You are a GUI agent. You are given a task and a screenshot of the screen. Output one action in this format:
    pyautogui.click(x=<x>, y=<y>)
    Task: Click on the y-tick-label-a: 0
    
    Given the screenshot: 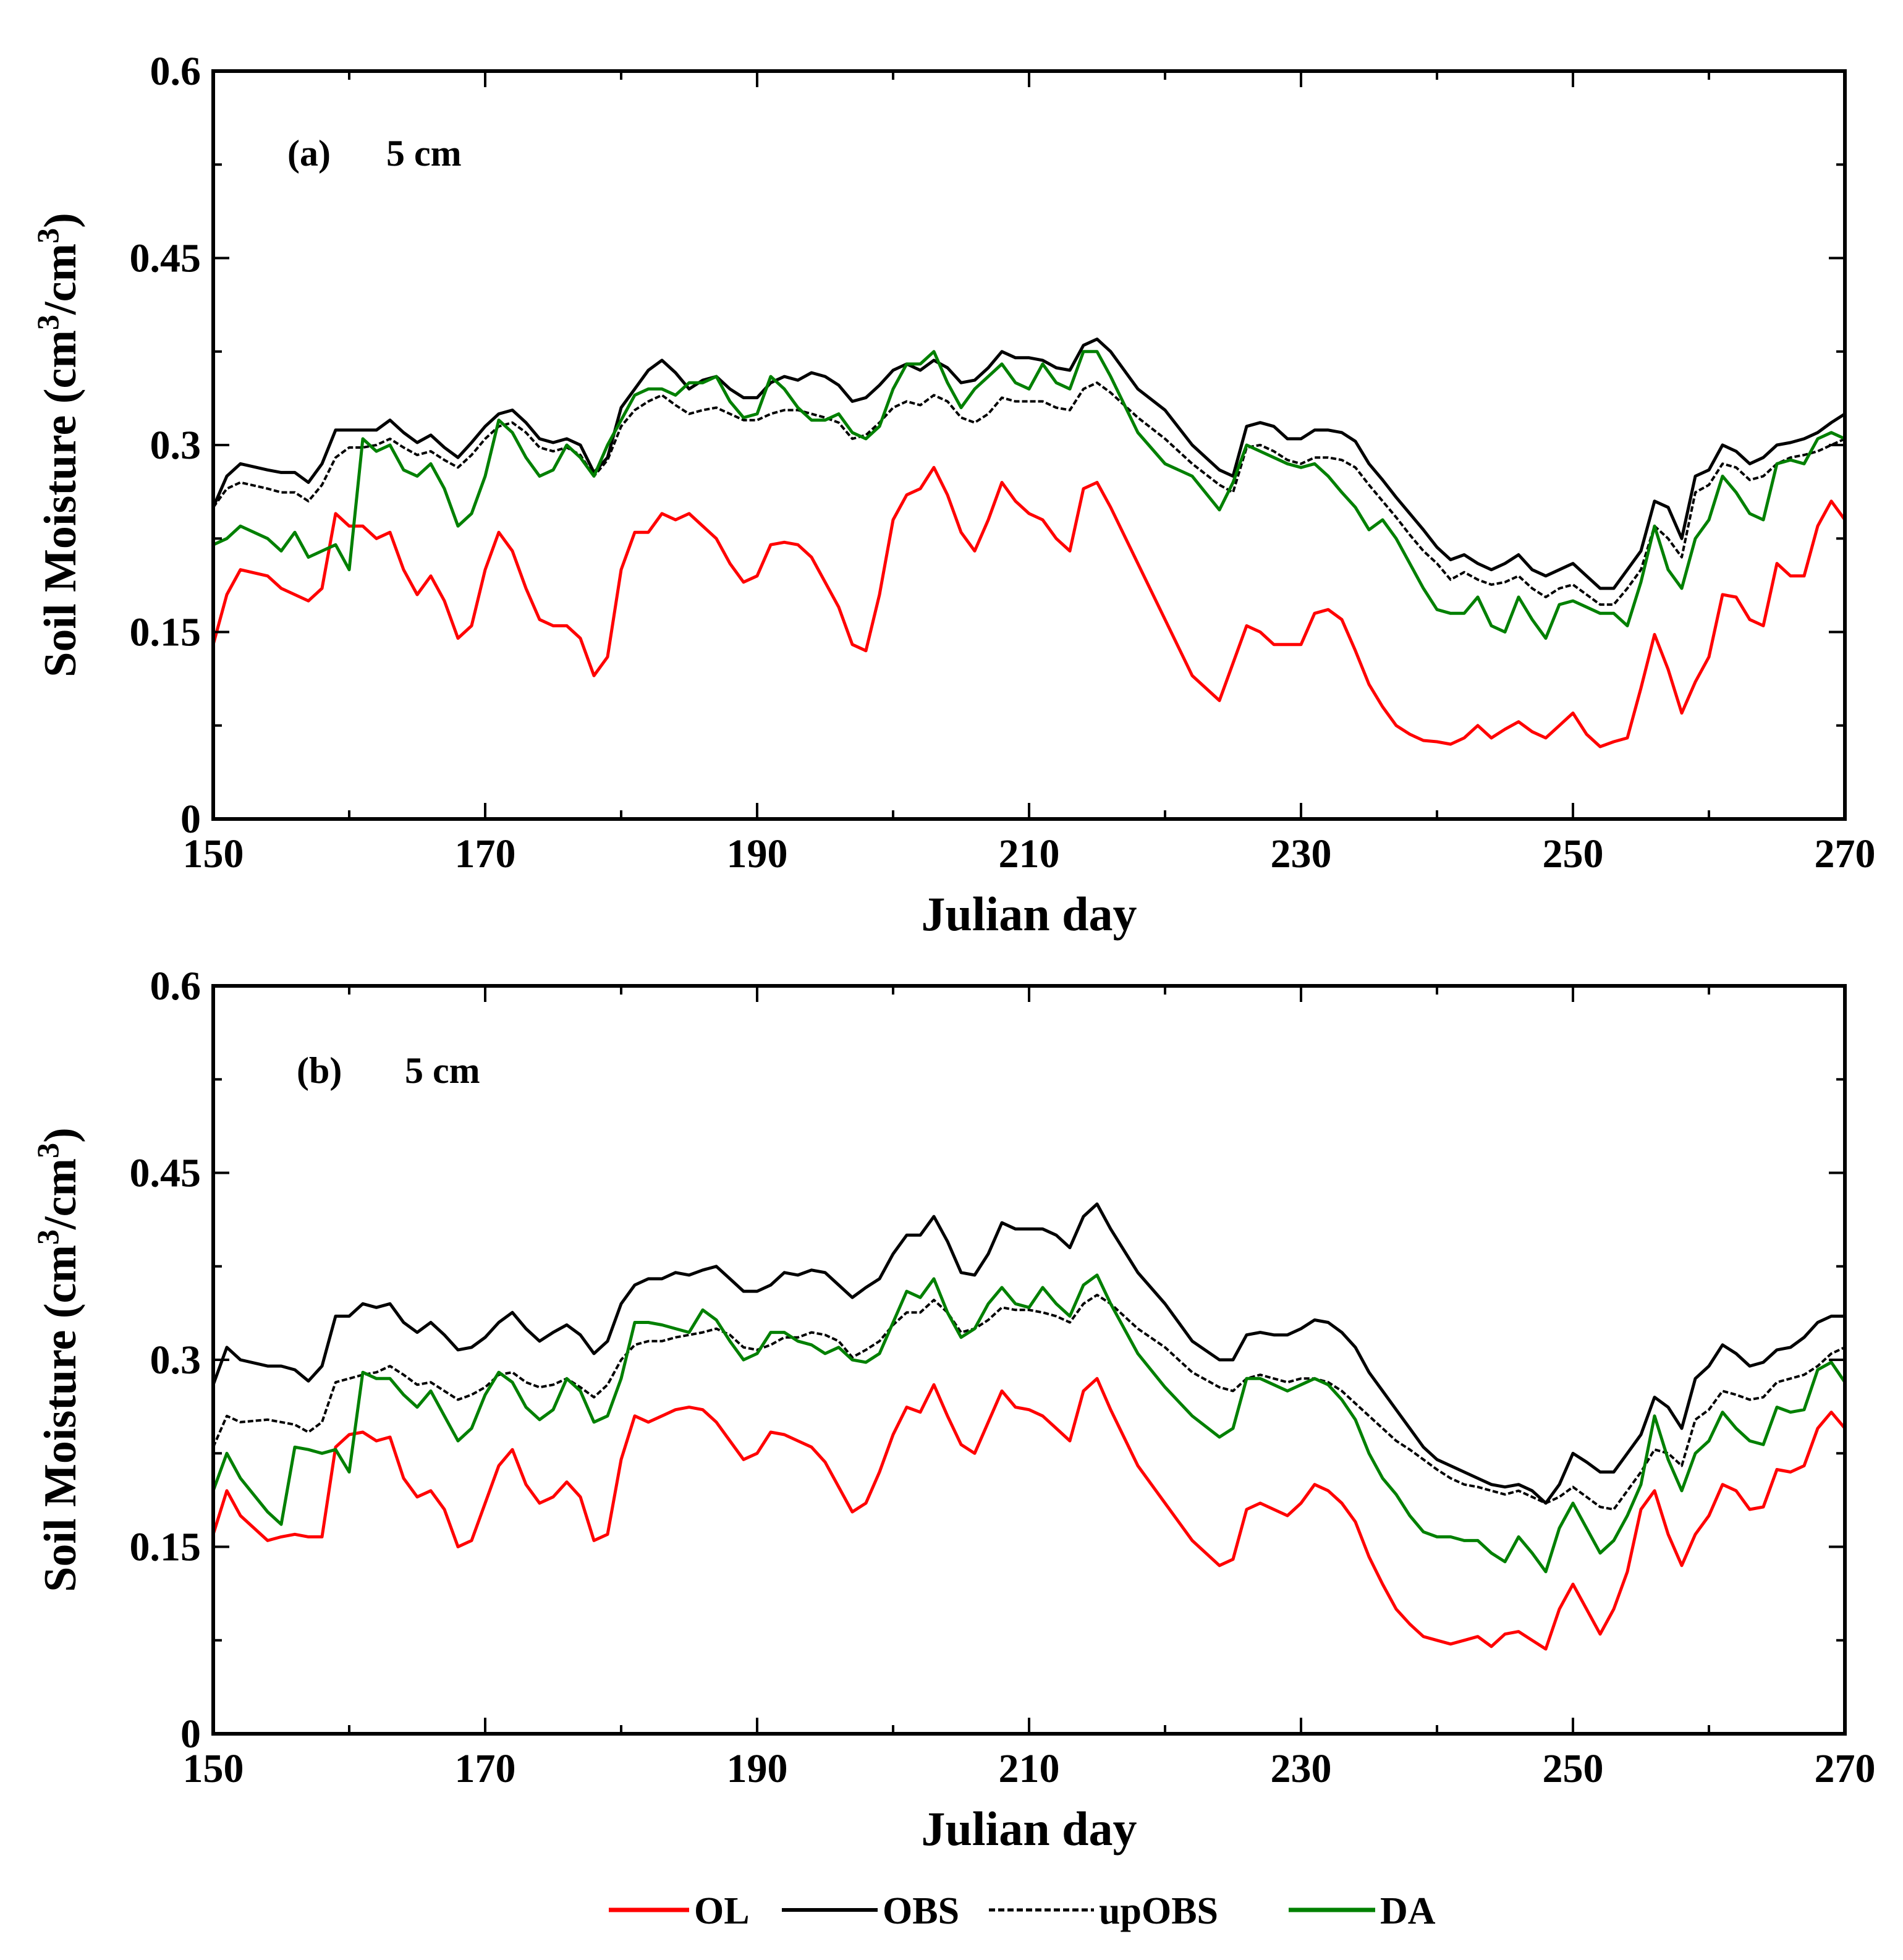 What is the action you would take?
    pyautogui.click(x=190, y=819)
    